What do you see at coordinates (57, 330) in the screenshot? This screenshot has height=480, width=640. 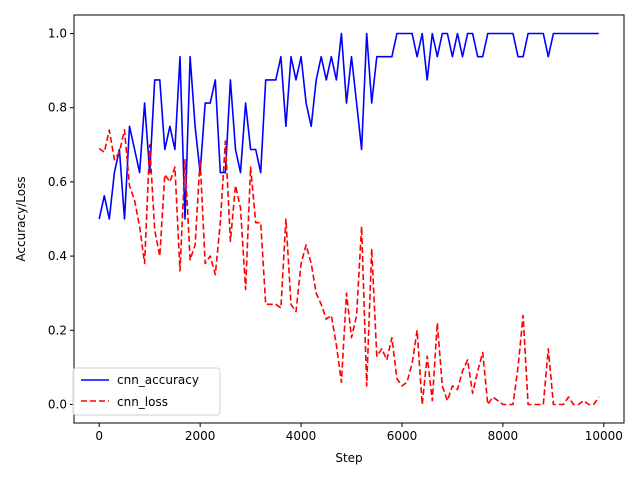 I see `y-tick-label: 0.2` at bounding box center [57, 330].